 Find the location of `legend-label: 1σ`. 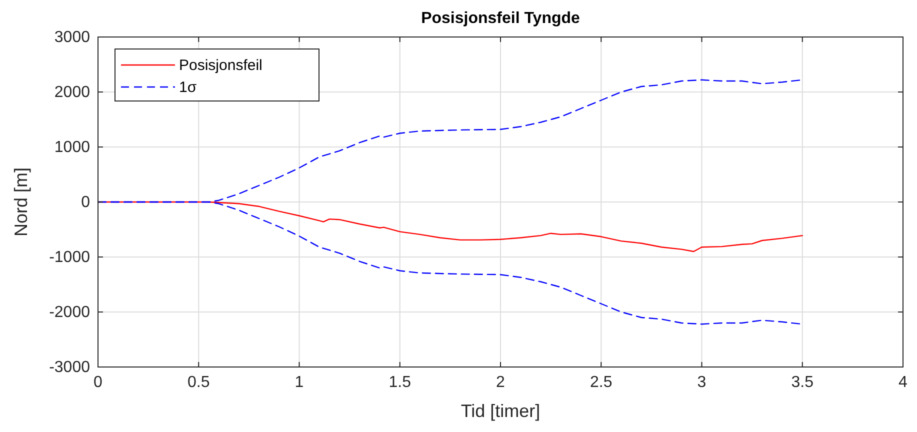

legend-label: 1σ is located at coordinates (188, 87).